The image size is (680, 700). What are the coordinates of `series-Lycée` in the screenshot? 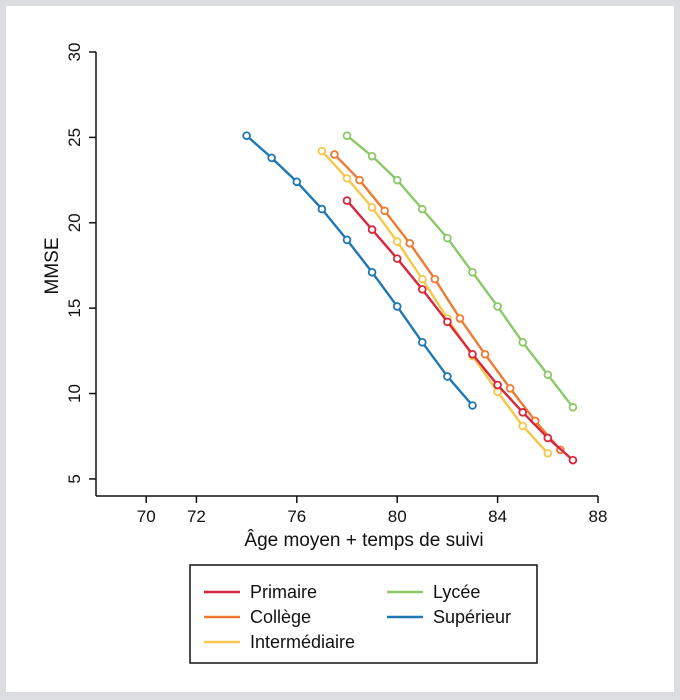 It's located at (460, 271).